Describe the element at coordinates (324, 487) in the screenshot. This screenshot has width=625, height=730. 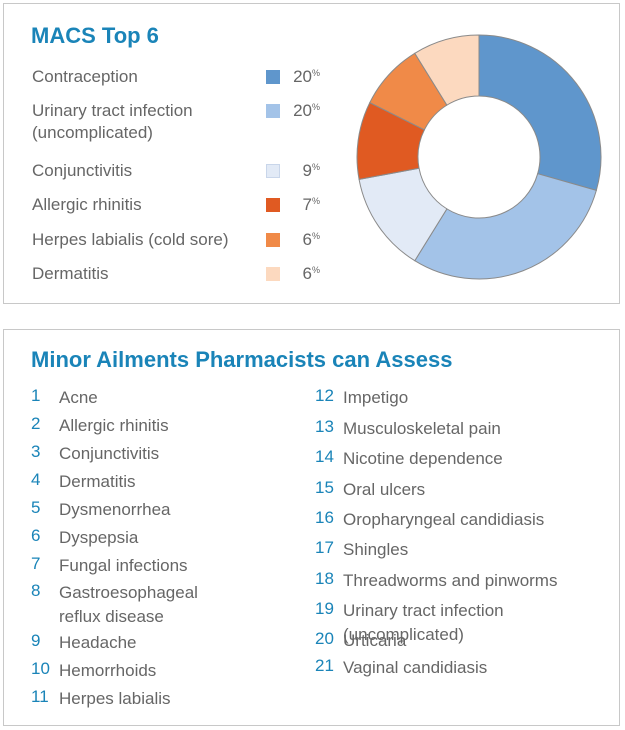
I see `list-item-number: 15` at that location.